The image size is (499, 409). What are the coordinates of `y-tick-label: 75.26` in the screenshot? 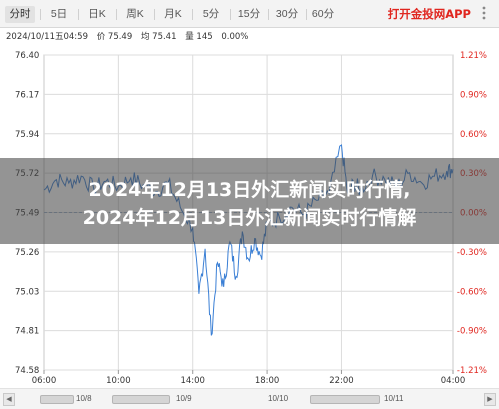 It's located at (27, 253).